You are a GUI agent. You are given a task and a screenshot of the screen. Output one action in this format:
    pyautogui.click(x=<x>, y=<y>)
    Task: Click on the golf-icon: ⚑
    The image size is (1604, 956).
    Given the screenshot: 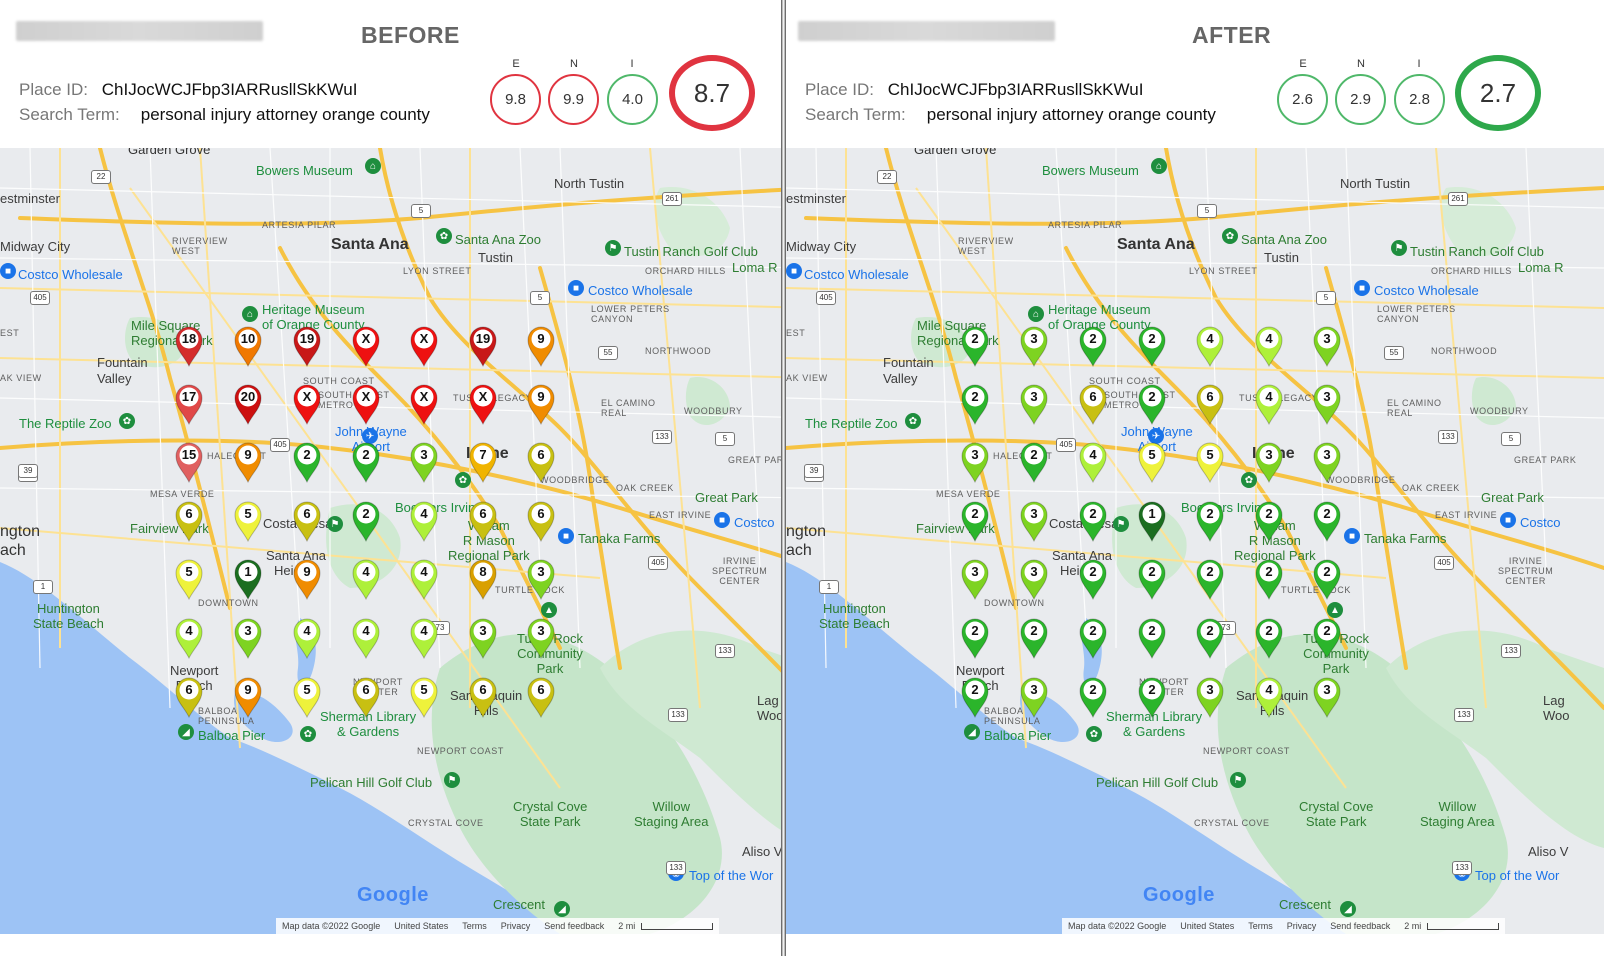 What is the action you would take?
    pyautogui.click(x=1399, y=248)
    